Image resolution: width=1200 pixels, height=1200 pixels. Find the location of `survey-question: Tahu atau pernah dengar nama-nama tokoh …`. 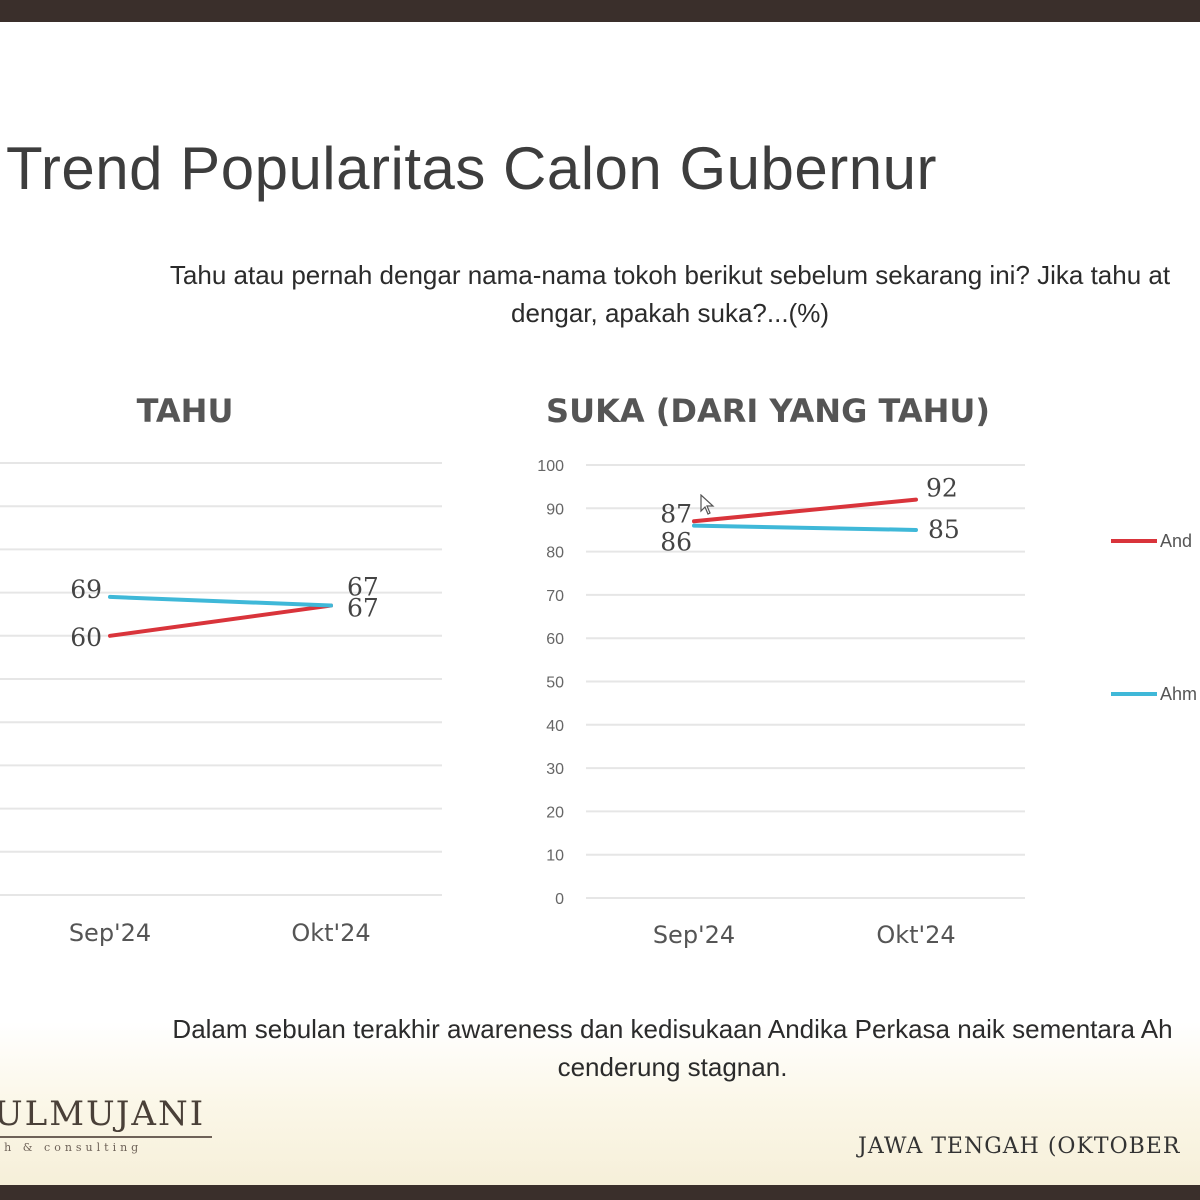

survey-question: Tahu atau pernah dengar nama-nama tokoh … is located at coordinates (600, 294).